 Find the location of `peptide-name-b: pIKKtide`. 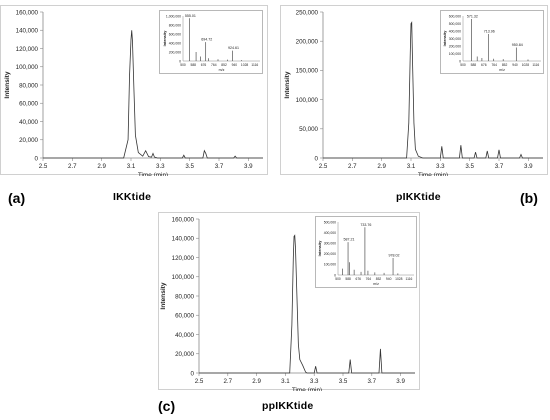

peptide-name-b: pIKKtide is located at coordinates (418, 197).